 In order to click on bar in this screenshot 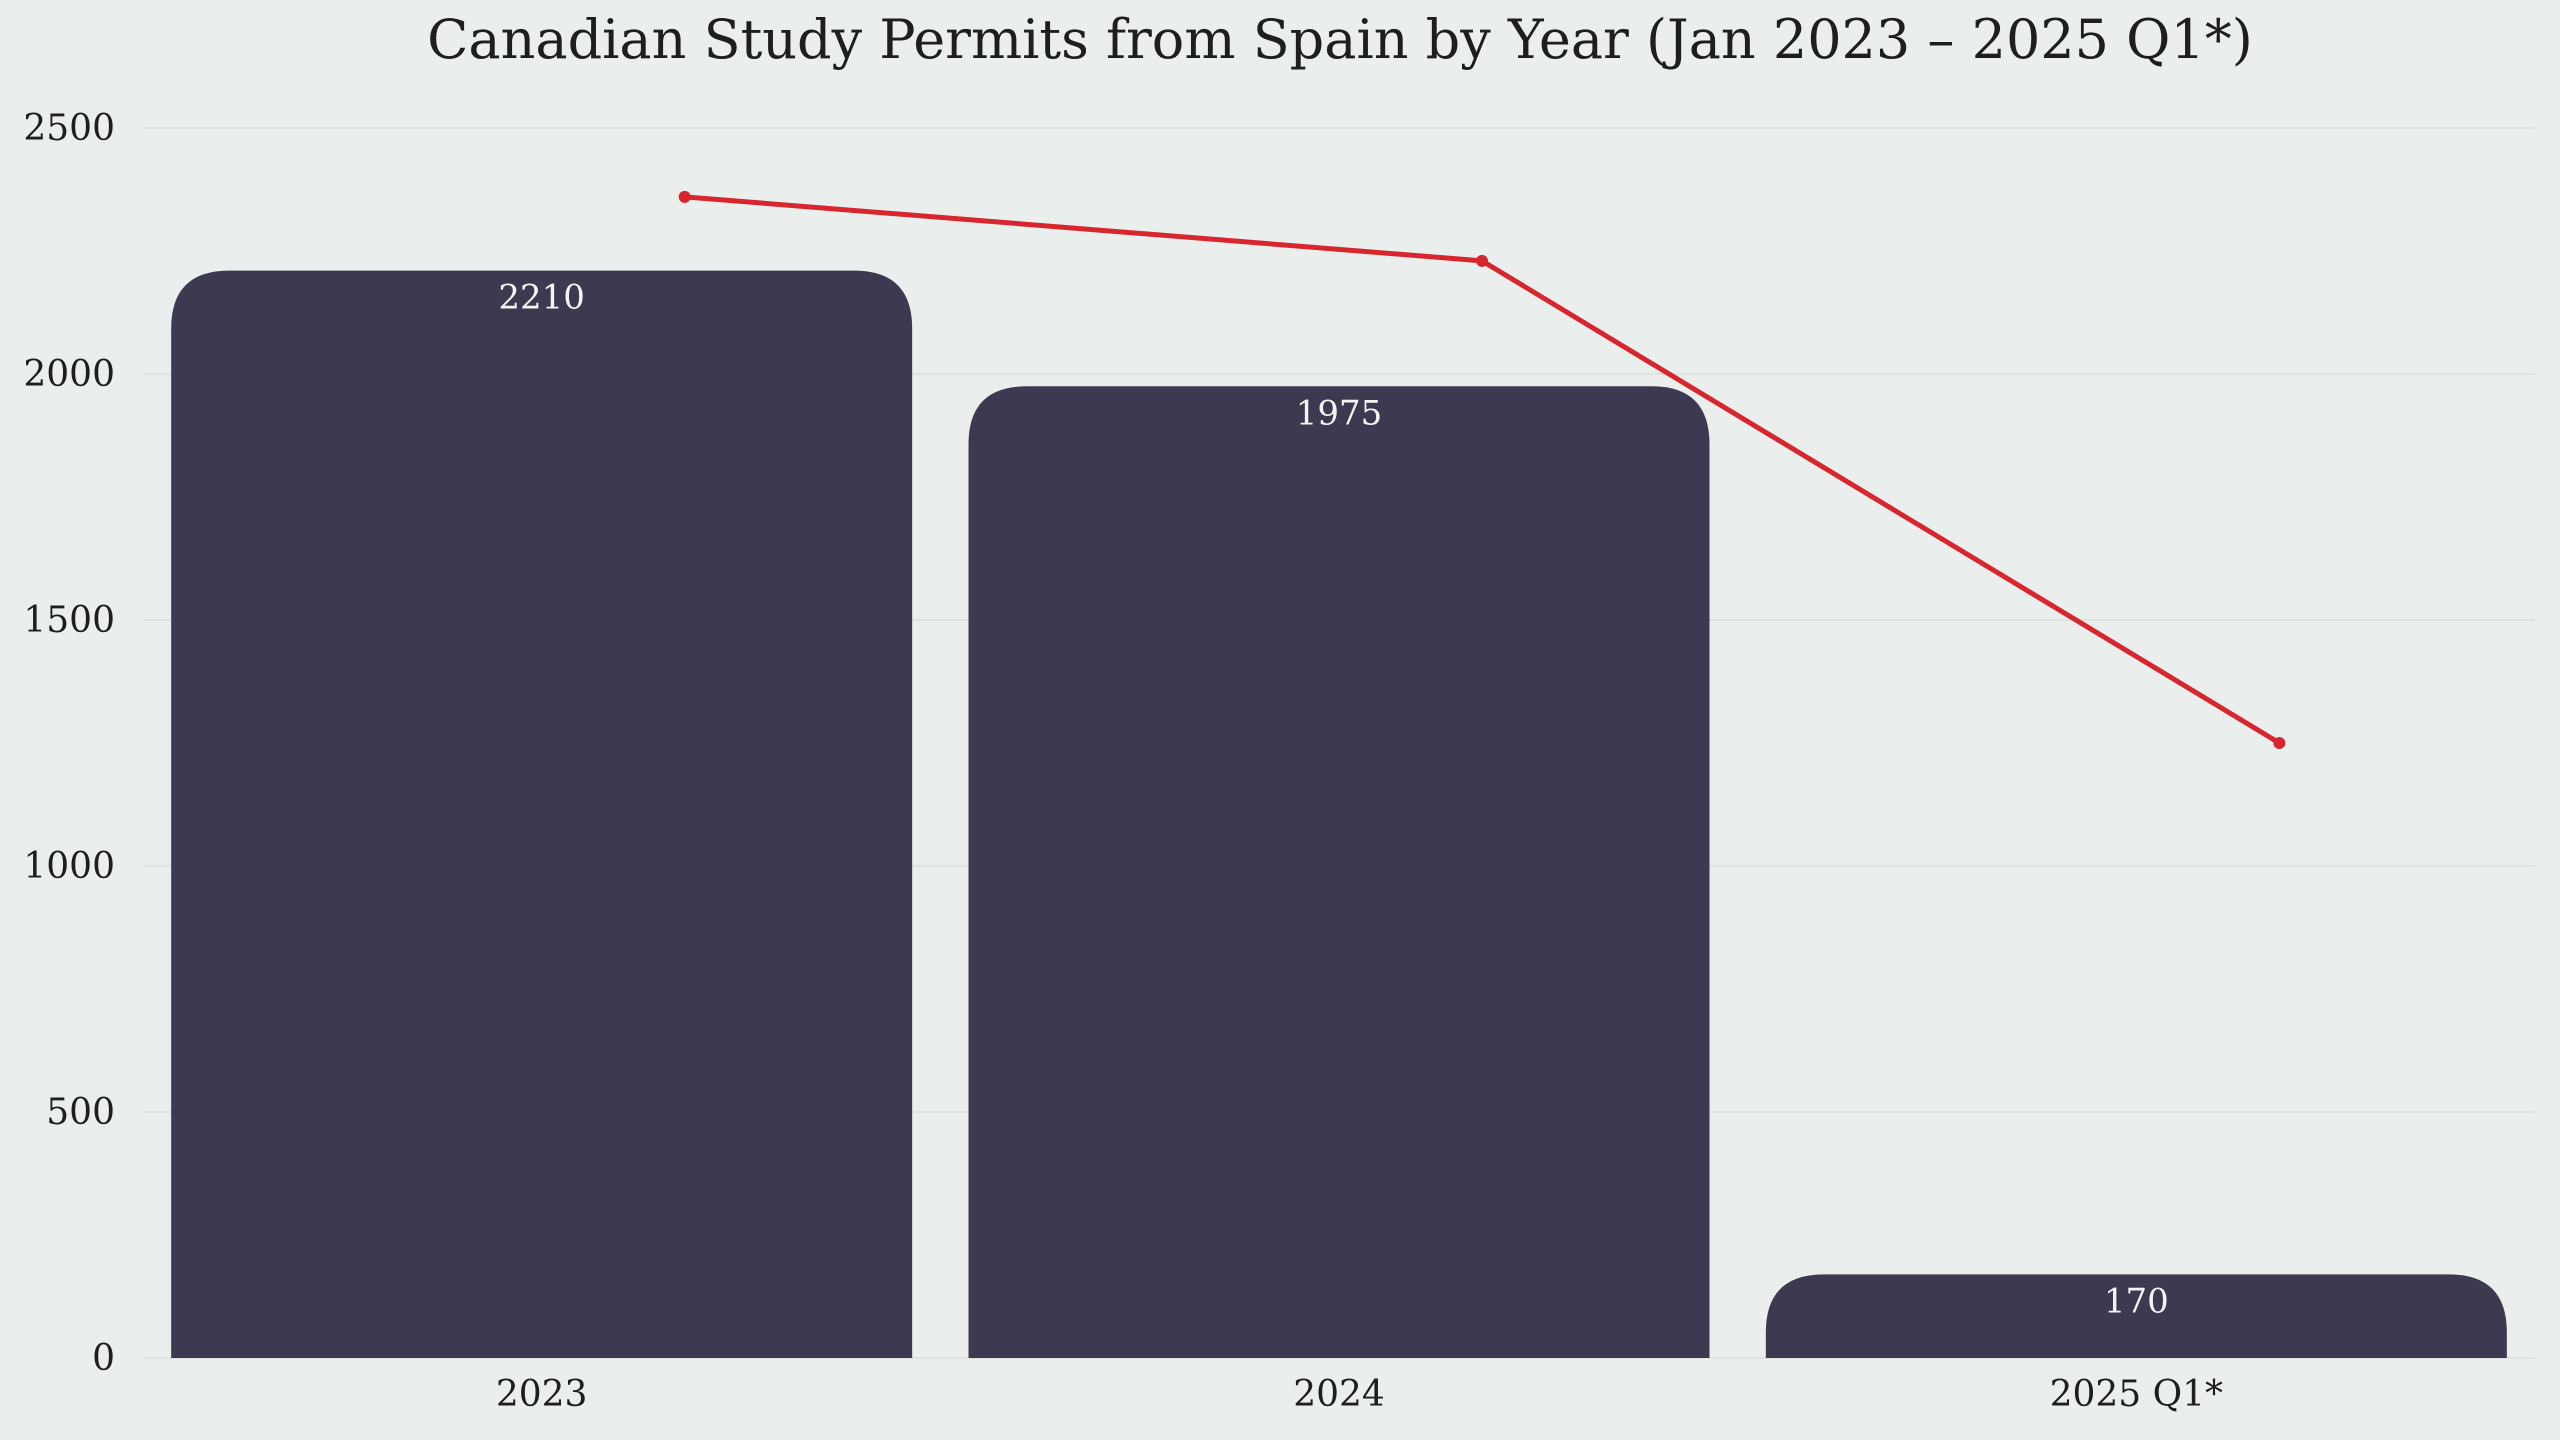, I will do `click(2136, 1316)`.